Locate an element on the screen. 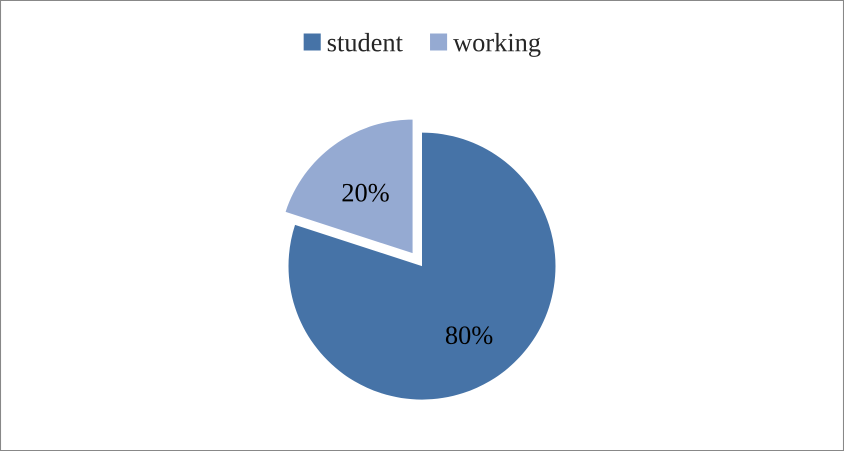  data-label: 20% is located at coordinates (365, 193).